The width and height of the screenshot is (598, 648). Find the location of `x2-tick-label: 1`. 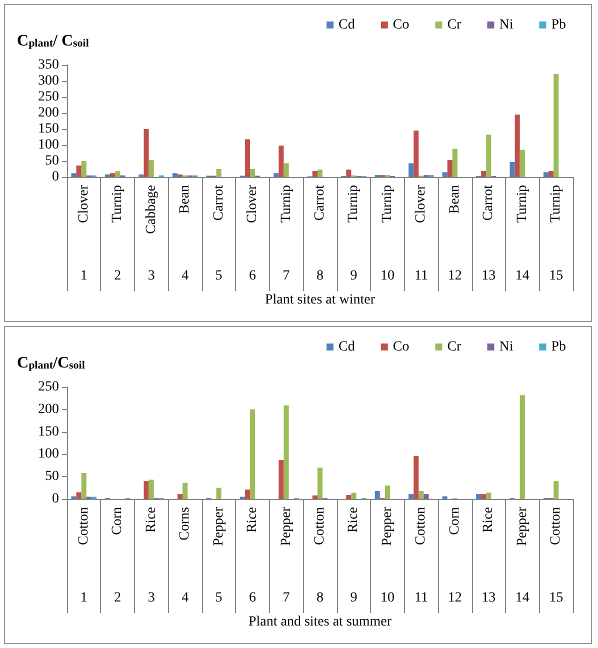

x2-tick-label: 1 is located at coordinates (84, 598).